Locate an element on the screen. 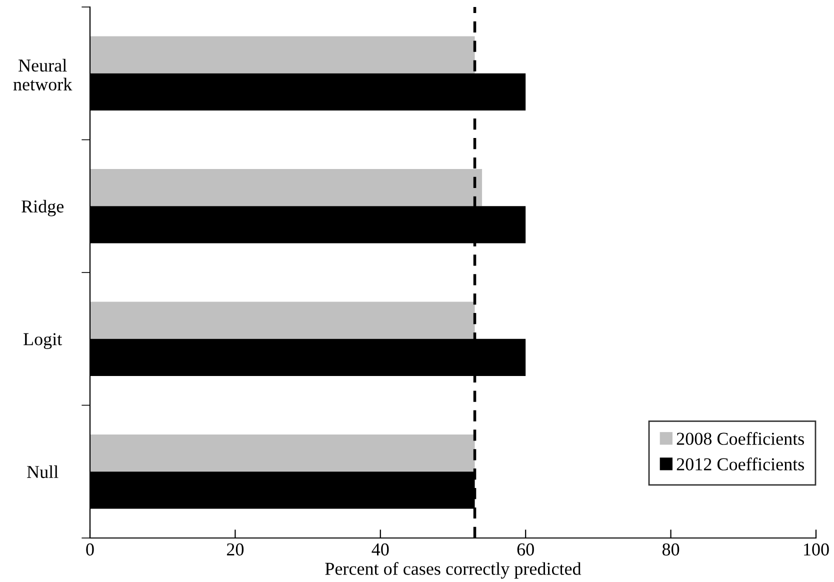 The height and width of the screenshot is (582, 834). x-tick-label: 40 is located at coordinates (380, 549).